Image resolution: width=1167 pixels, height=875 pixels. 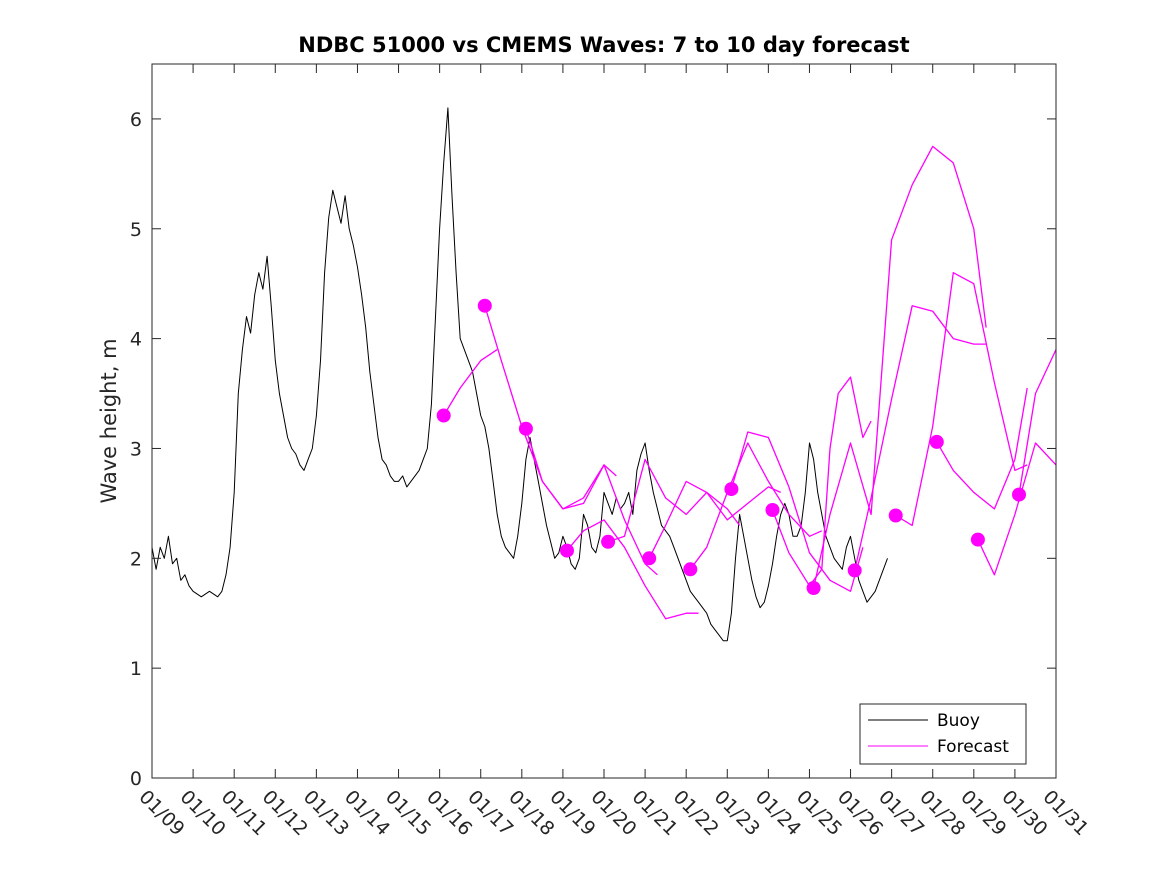 I want to click on y-tick-label-3: 3, so click(x=136, y=449).